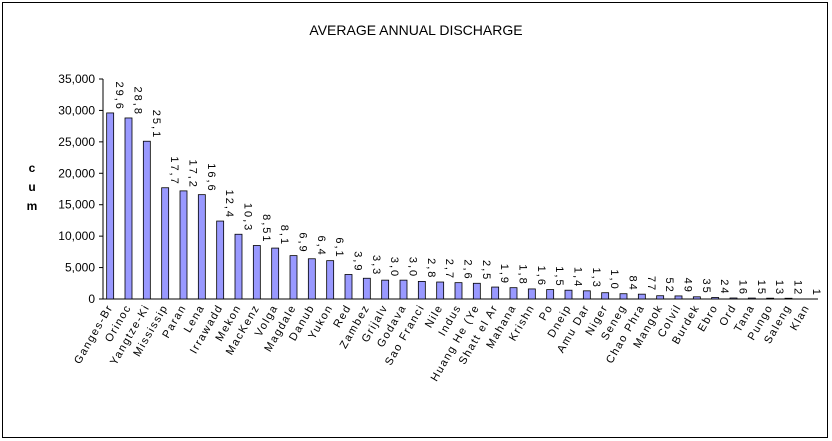  What do you see at coordinates (119, 96) in the screenshot?
I see `data-label: 29,6` at bounding box center [119, 96].